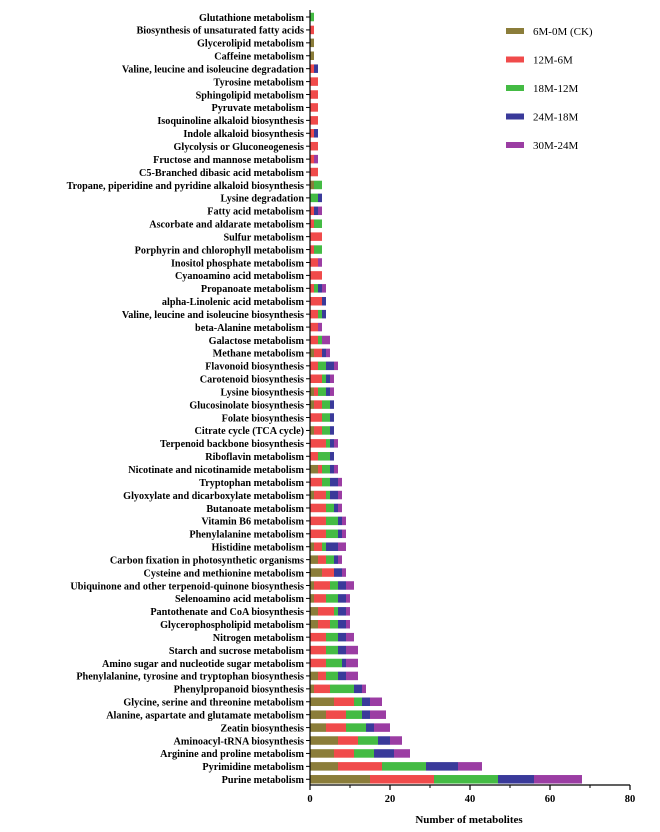 This screenshot has width=660, height=832. I want to click on category-label: C5-Branched dibasic acid metabolism, so click(221, 173).